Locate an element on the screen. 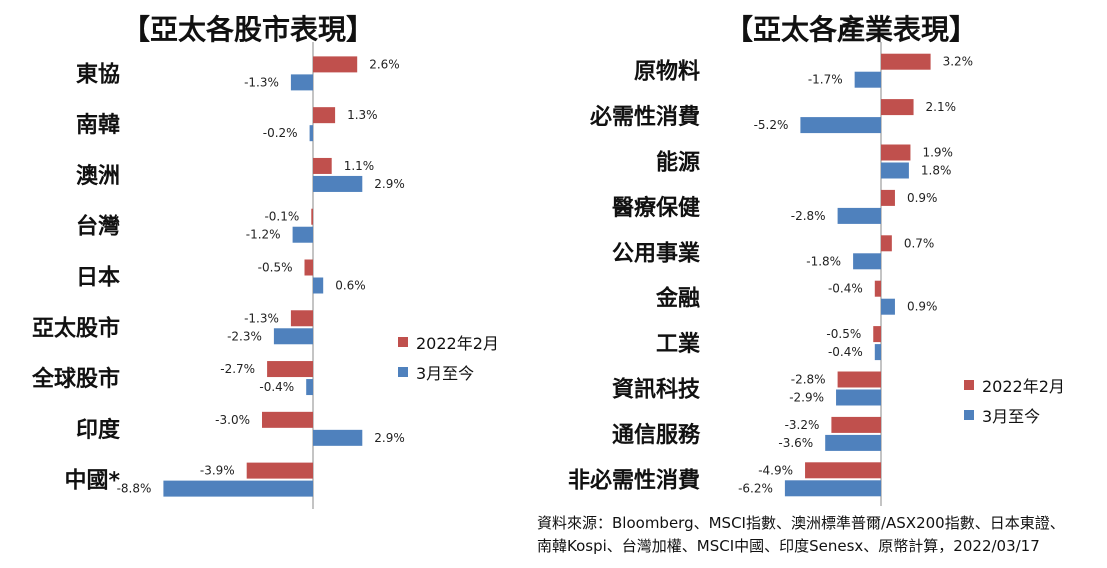  data-label: -2.9% is located at coordinates (806, 398).